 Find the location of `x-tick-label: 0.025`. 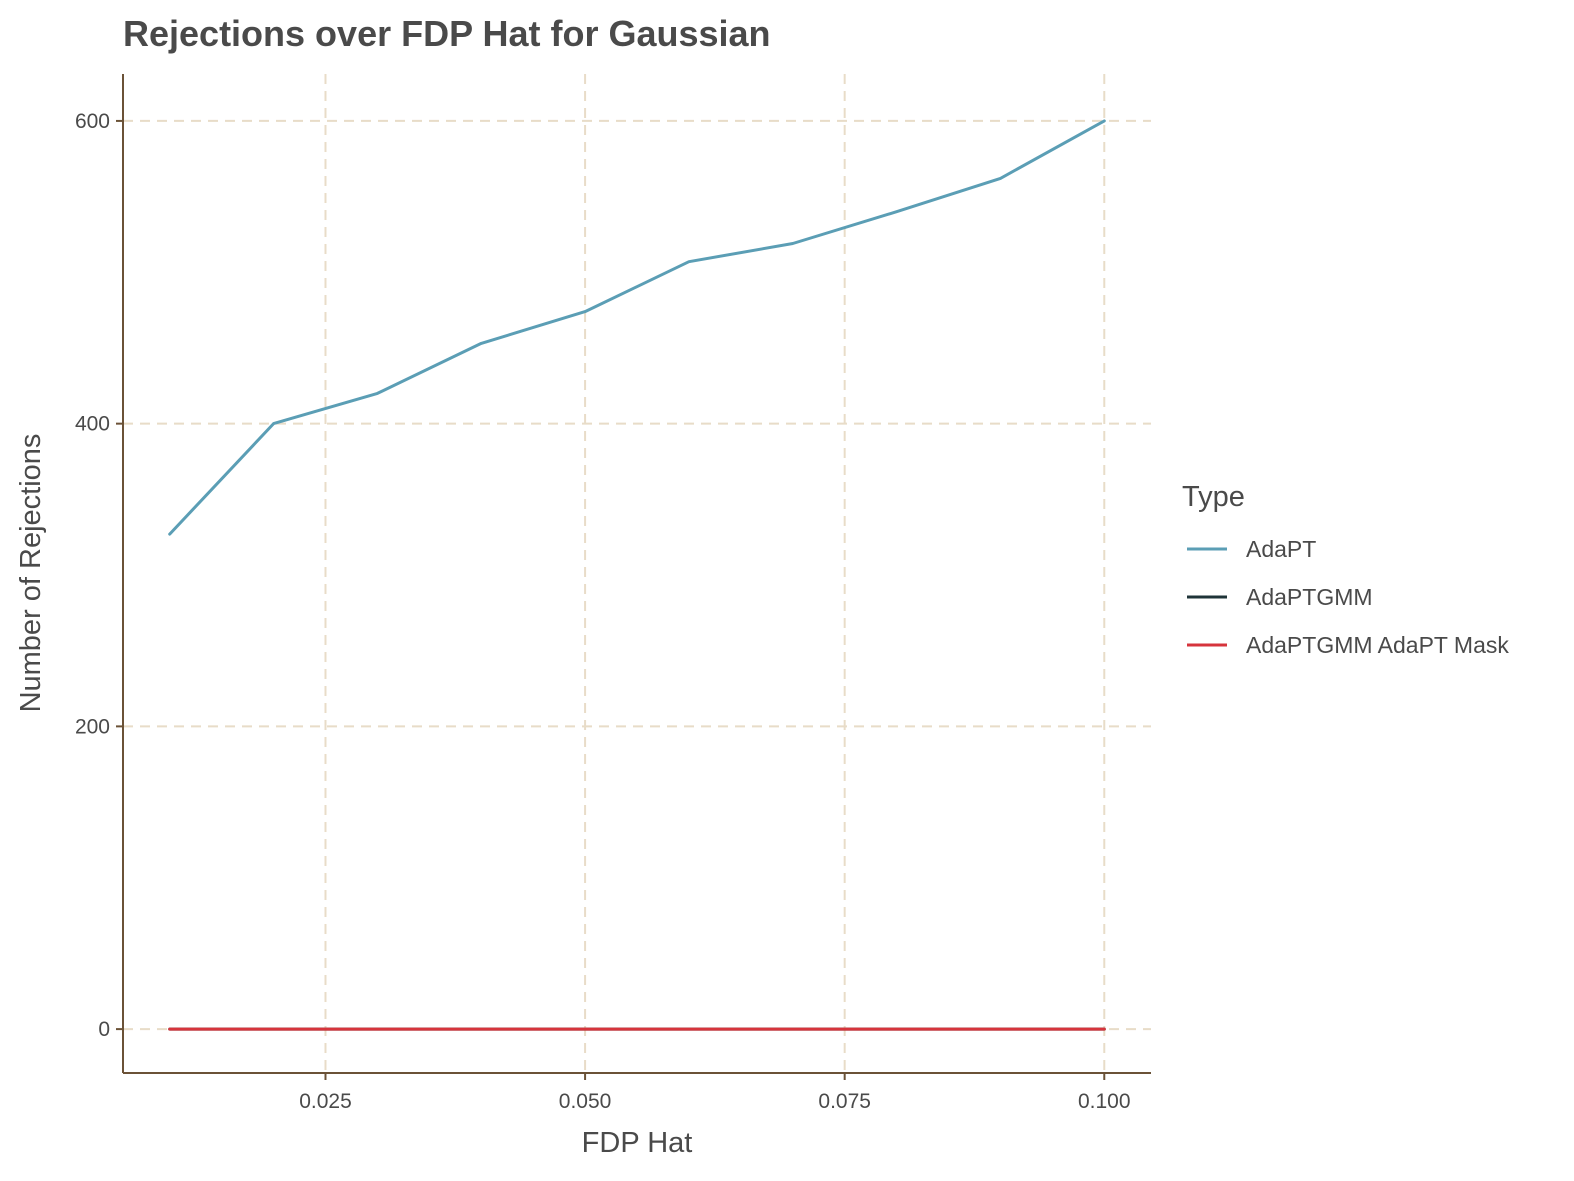

x-tick-label: 0.025 is located at coordinates (325, 1101).